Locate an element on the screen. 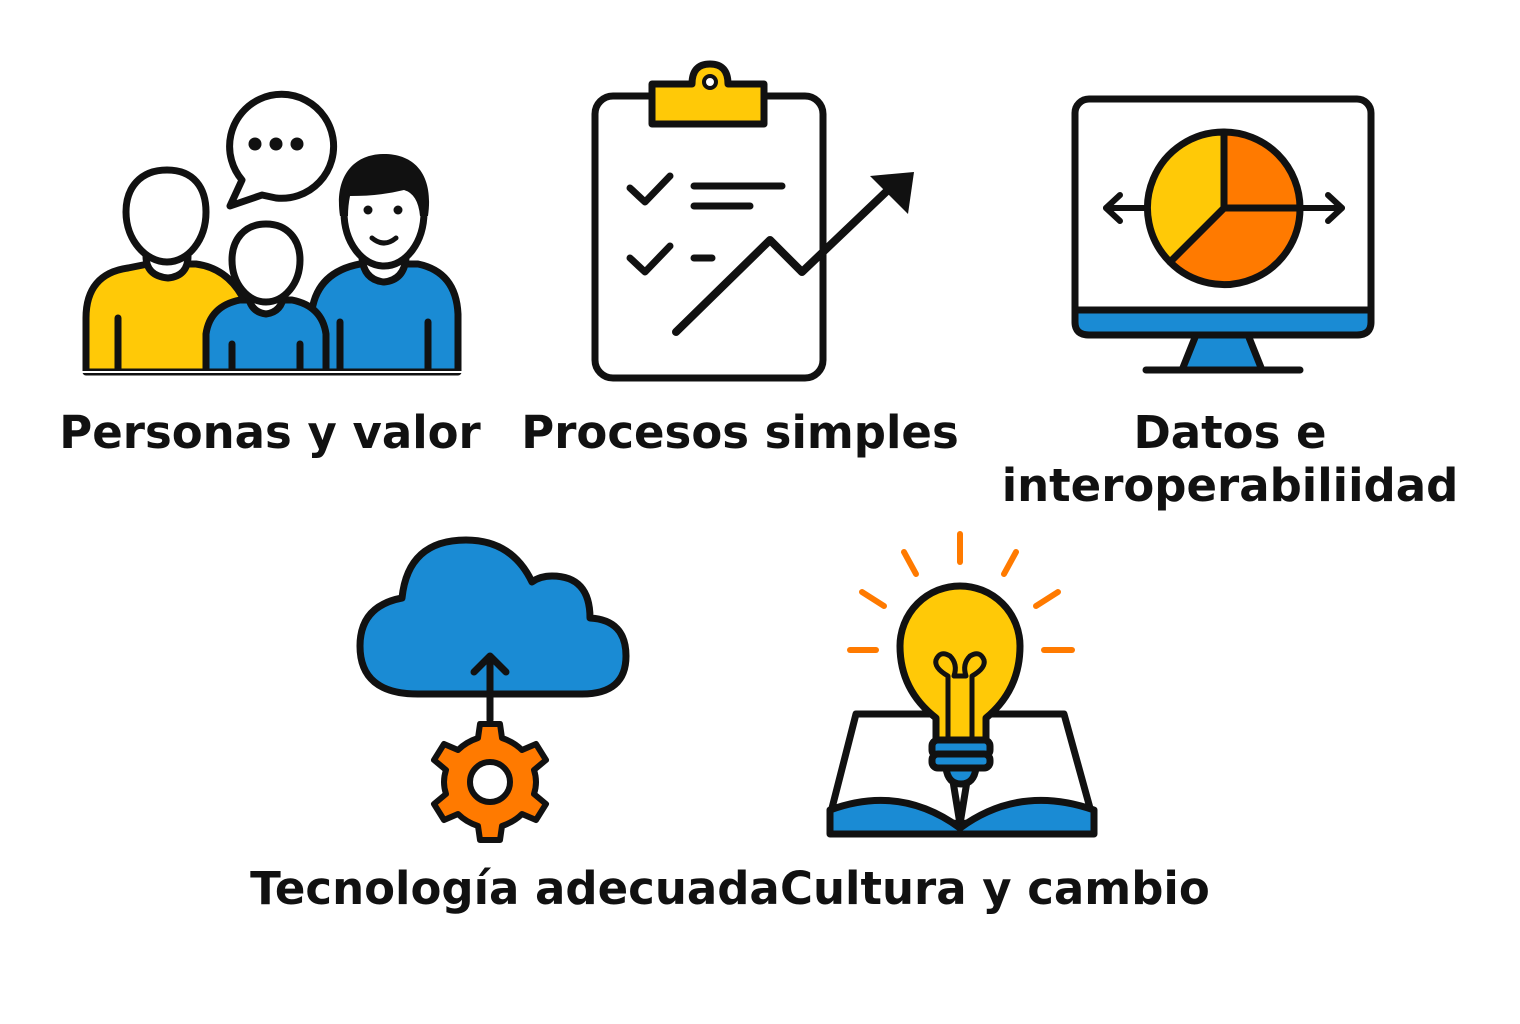 The image size is (1520, 1024). checklist-icon is located at coordinates (706, 224).